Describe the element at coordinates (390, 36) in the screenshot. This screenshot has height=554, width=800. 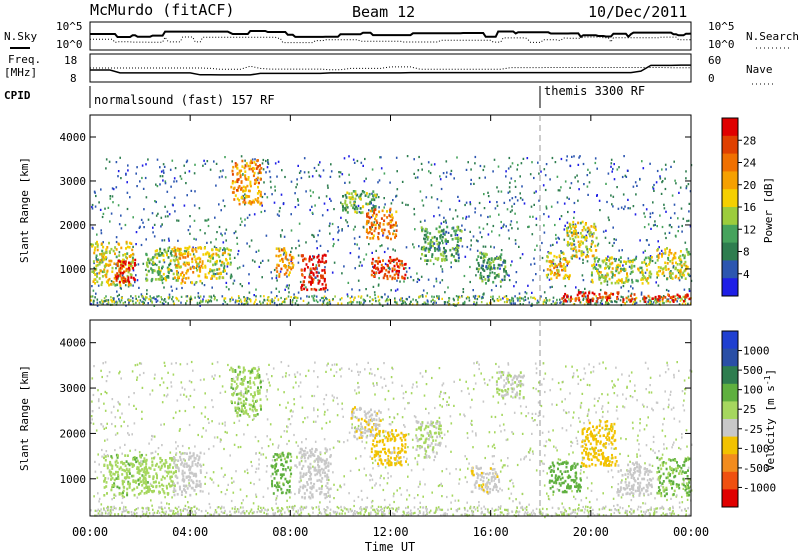
I see `nsky-panel` at that location.